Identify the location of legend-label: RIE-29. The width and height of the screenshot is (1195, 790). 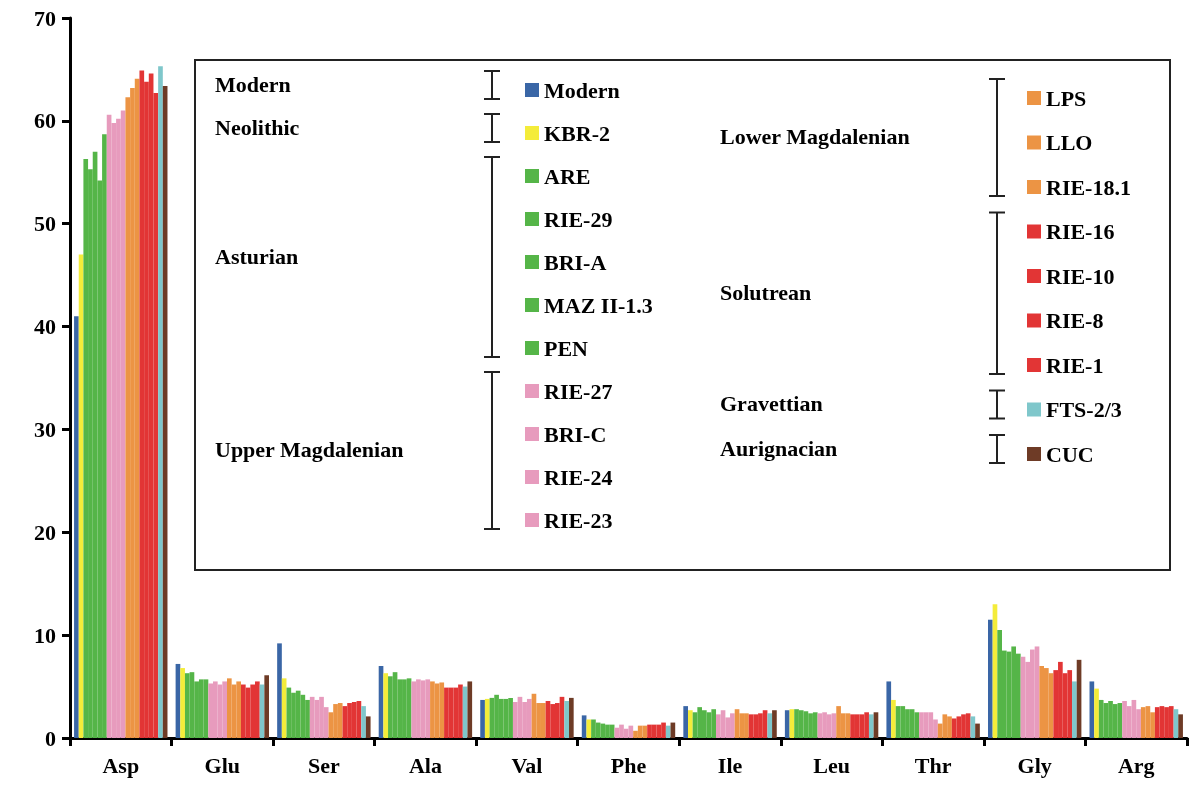
(578, 219).